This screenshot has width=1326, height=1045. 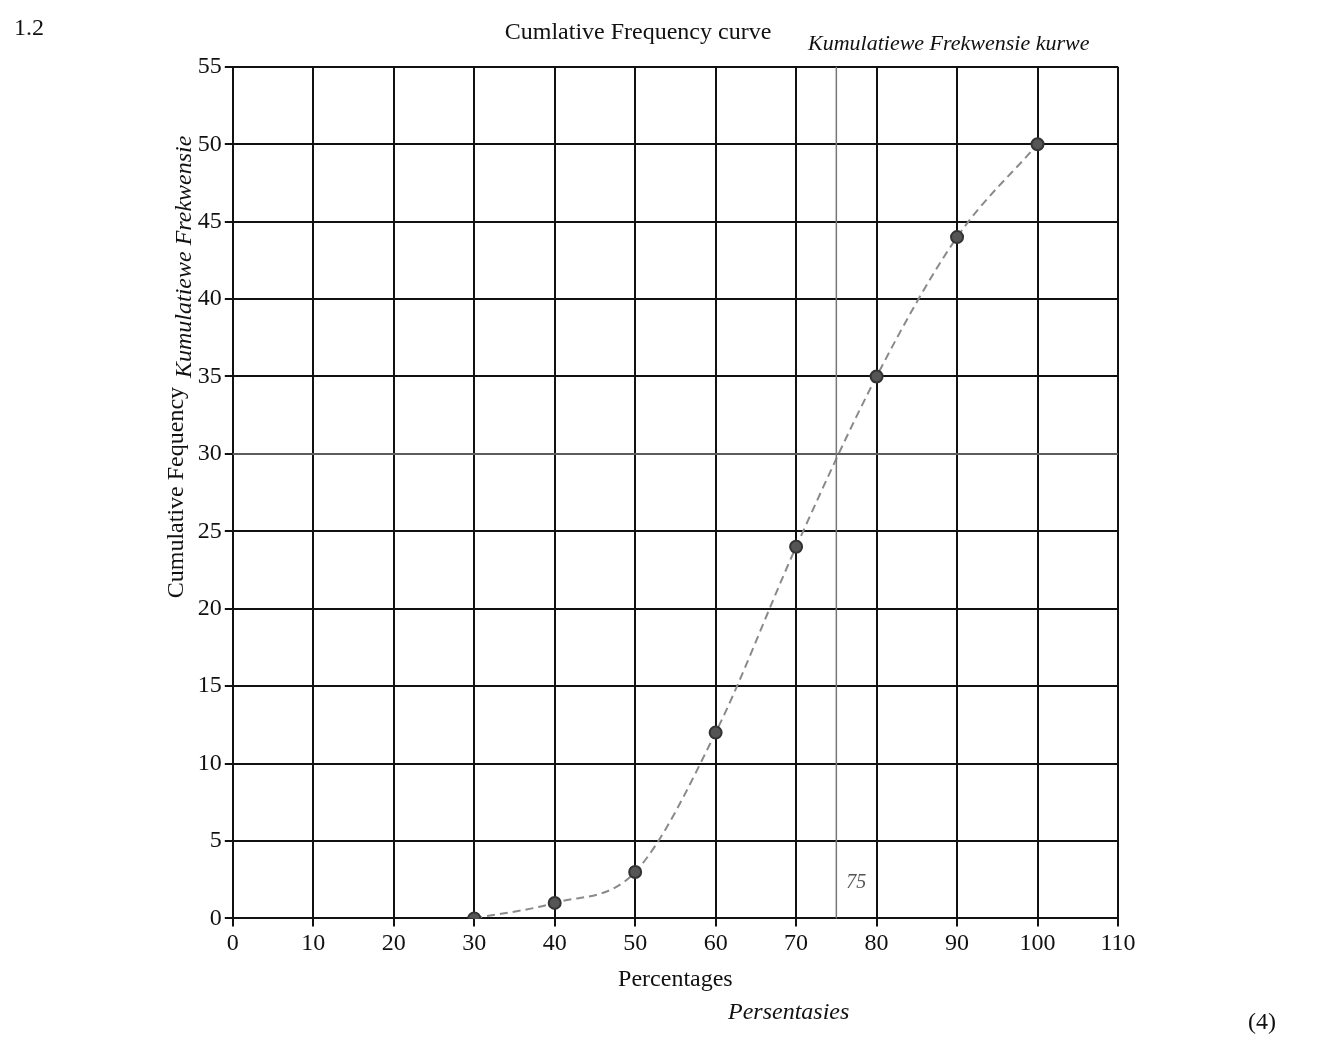 What do you see at coordinates (209, 684) in the screenshot?
I see `y-tick-label: 15` at bounding box center [209, 684].